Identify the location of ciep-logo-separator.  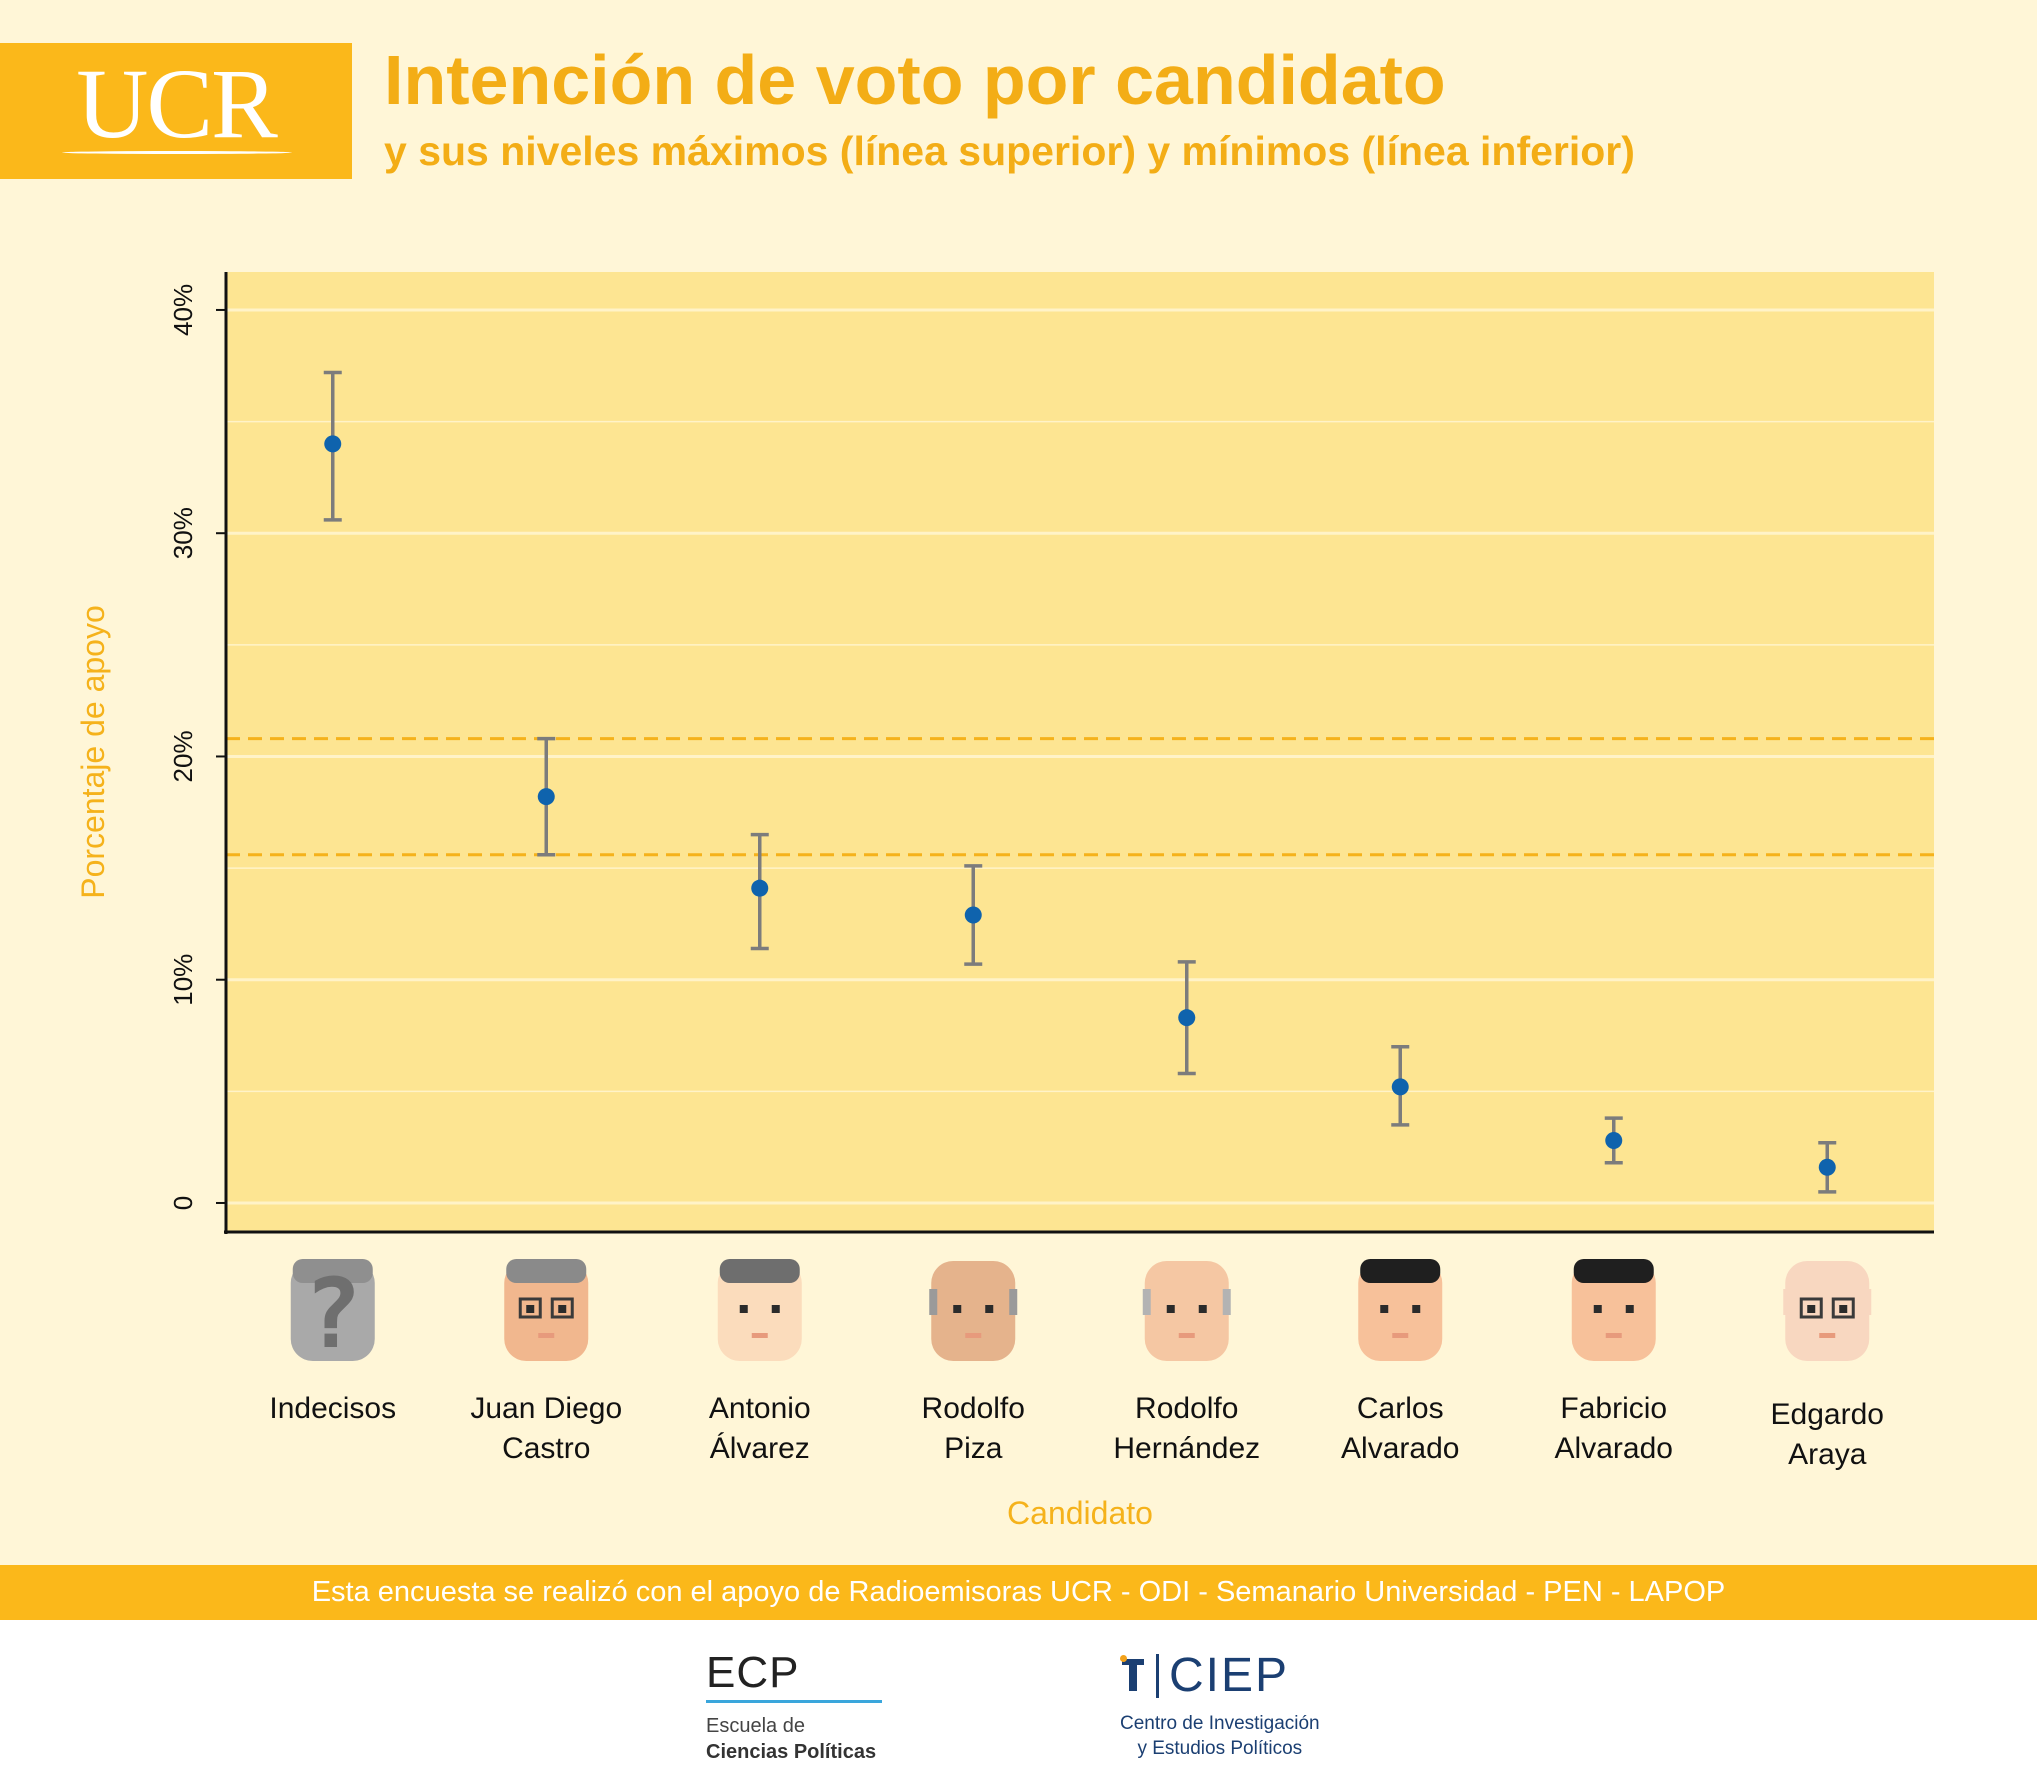
(1157, 1675).